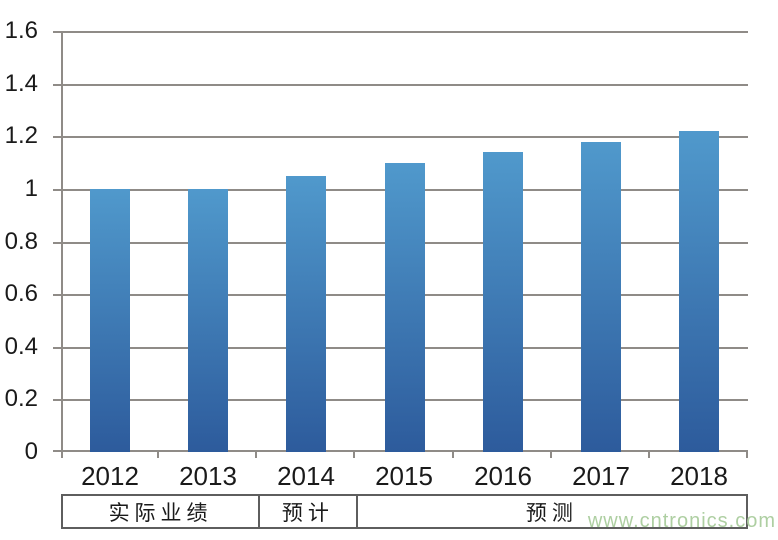  What do you see at coordinates (21, 346) in the screenshot?
I see `y-axis-tick-label: 0.4` at bounding box center [21, 346].